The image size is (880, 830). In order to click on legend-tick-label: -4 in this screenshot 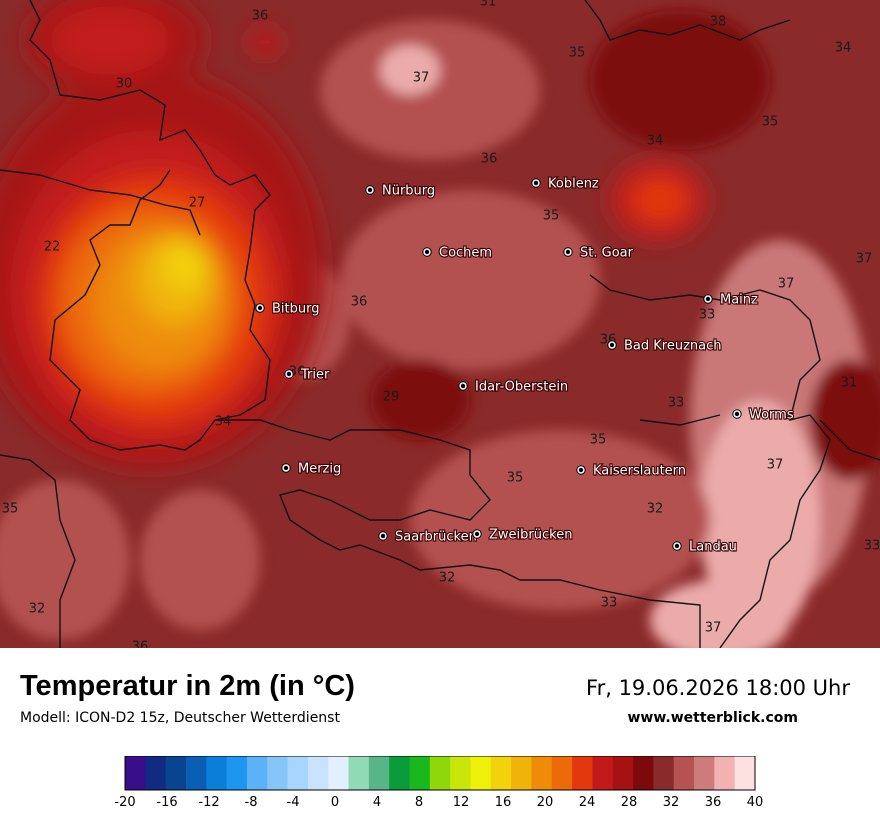, I will do `click(293, 802)`.